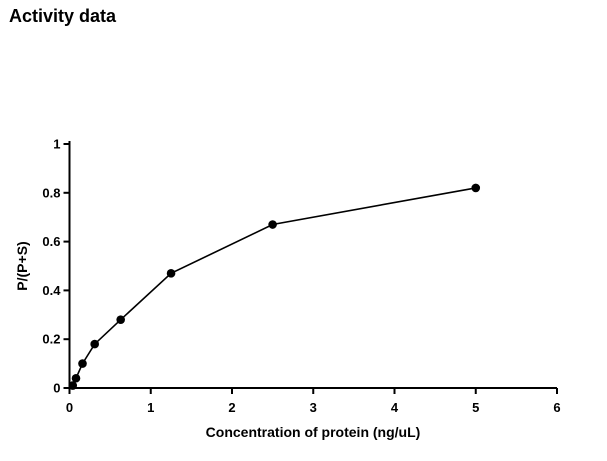  What do you see at coordinates (313, 432) in the screenshot?
I see `x-axis-label: Concentration of protein (ng/uL)` at bounding box center [313, 432].